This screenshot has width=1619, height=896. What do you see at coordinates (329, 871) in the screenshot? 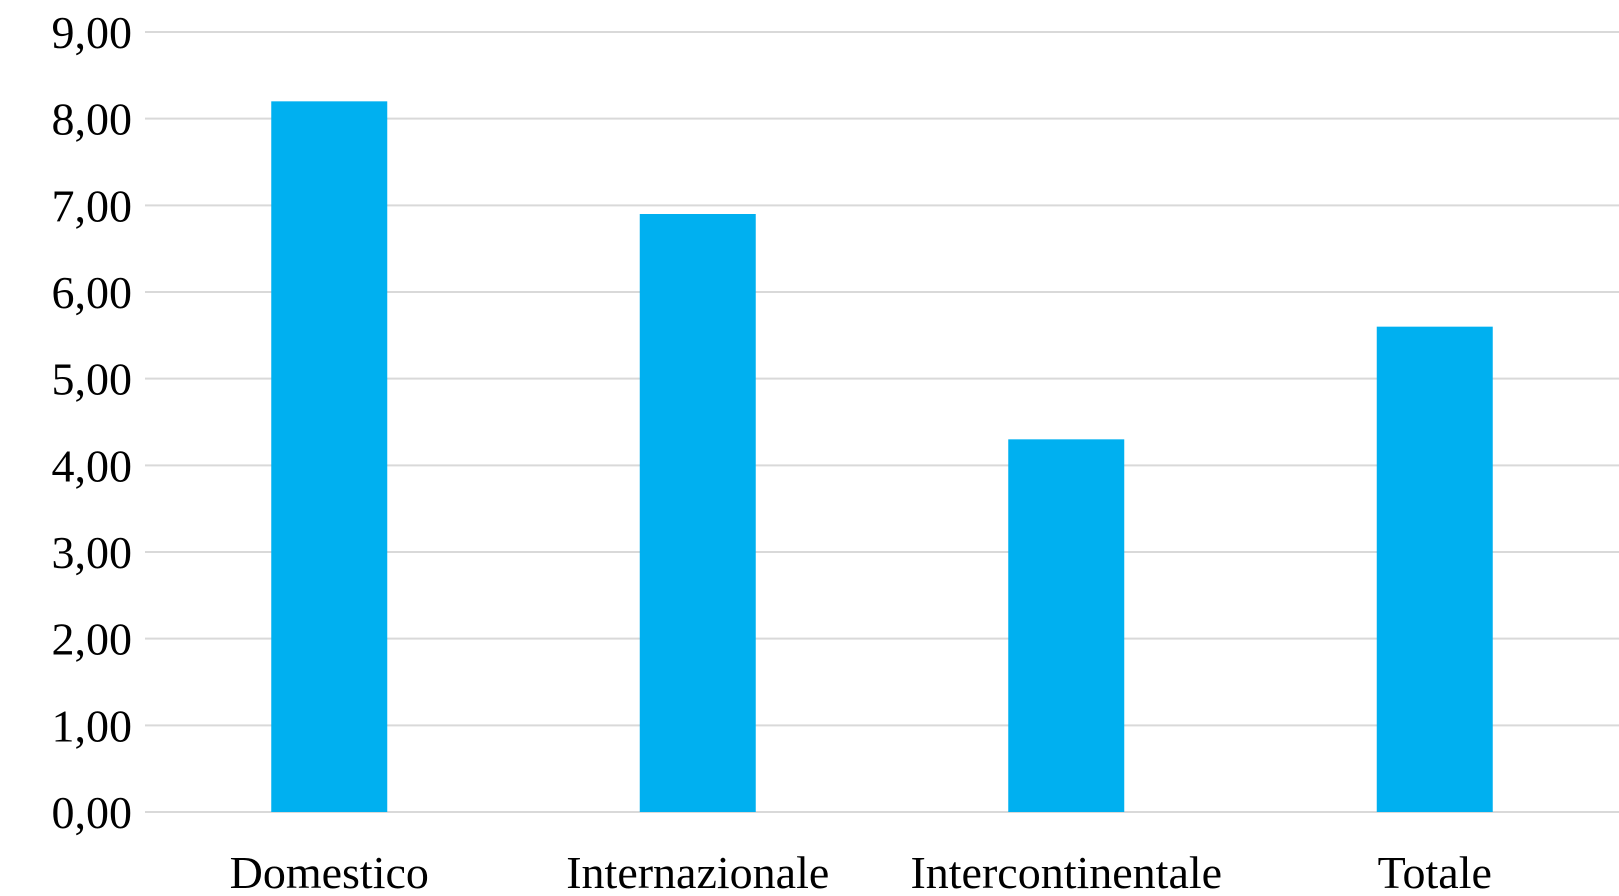
I see `x-category-label: Domestico` at bounding box center [329, 871].